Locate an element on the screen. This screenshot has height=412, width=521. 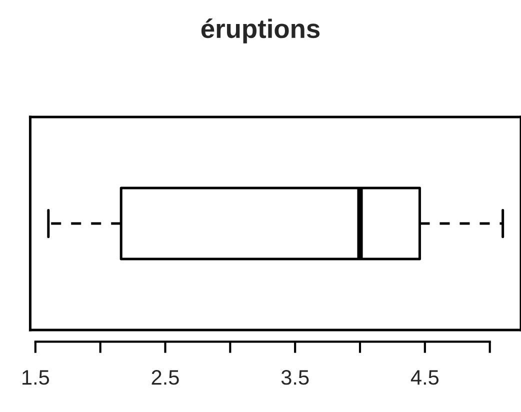
chart-title: éruptions is located at coordinates (260, 31).